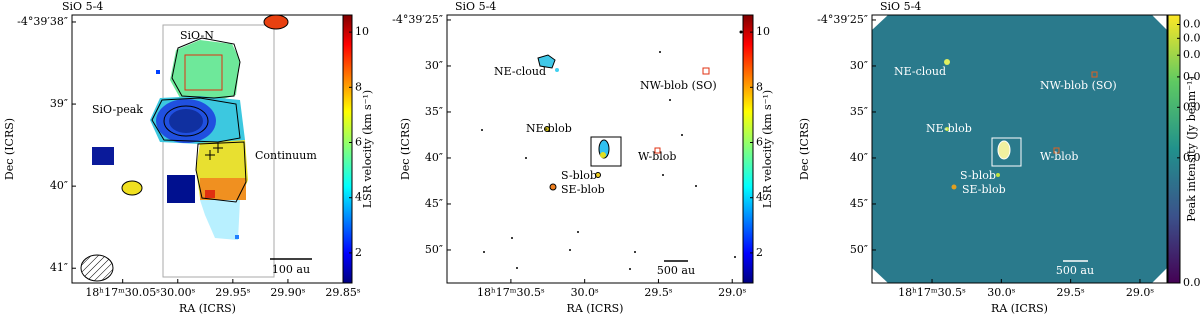 Image resolution: width=1200 pixels, height=316 pixels. Describe the element at coordinates (122, 292) in the screenshot. I see `x-tick-label: 18ʰ17ᵐ30.05ˢ` at that location.